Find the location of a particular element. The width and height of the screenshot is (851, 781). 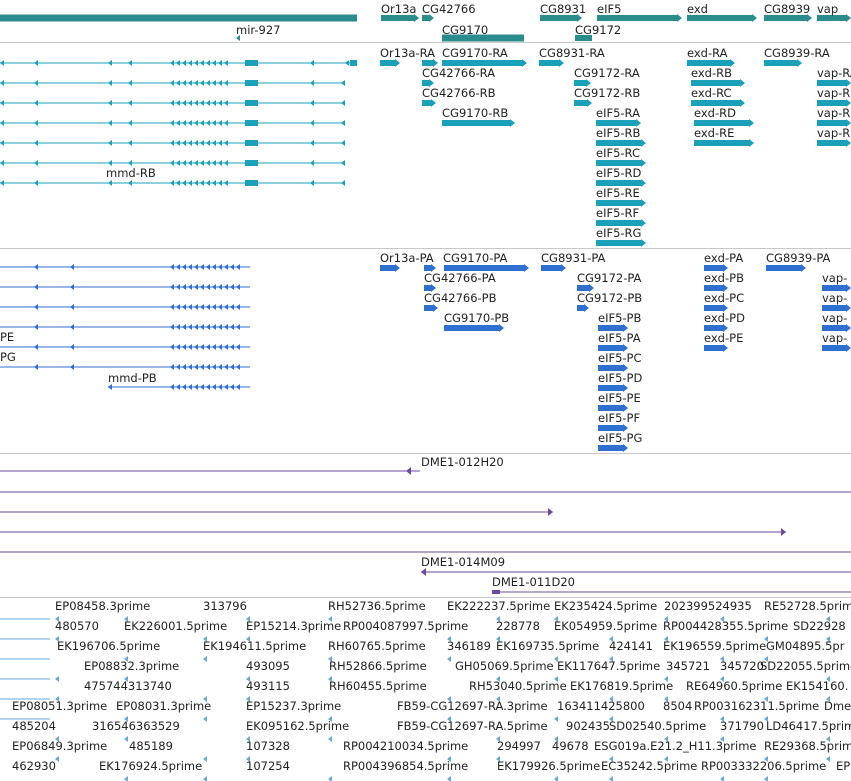

est-label: RP004087997.5prime is located at coordinates (406, 626).